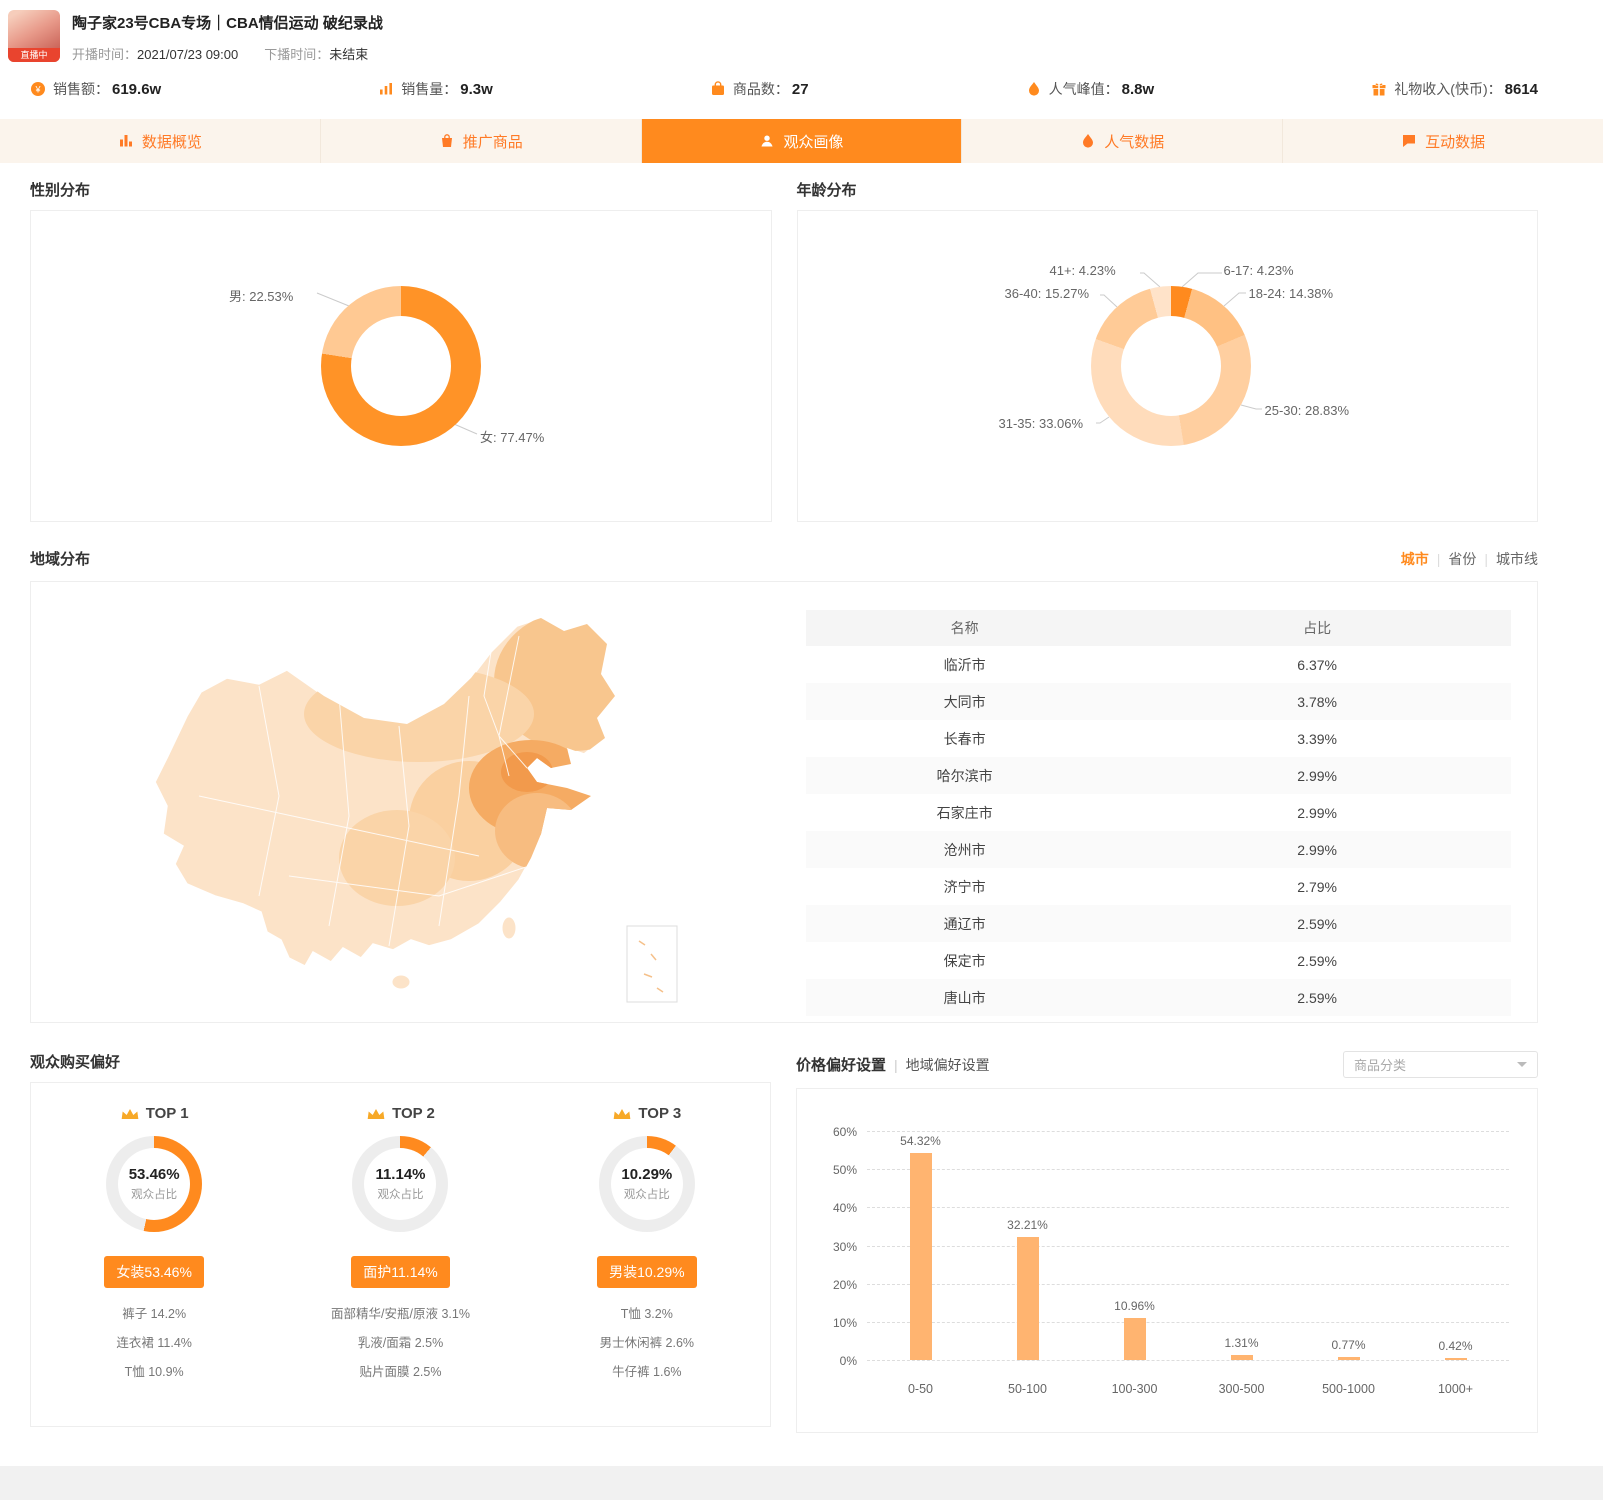 The width and height of the screenshot is (1603, 1500). What do you see at coordinates (1317, 664) in the screenshot?
I see `city-share: 6.37%` at bounding box center [1317, 664].